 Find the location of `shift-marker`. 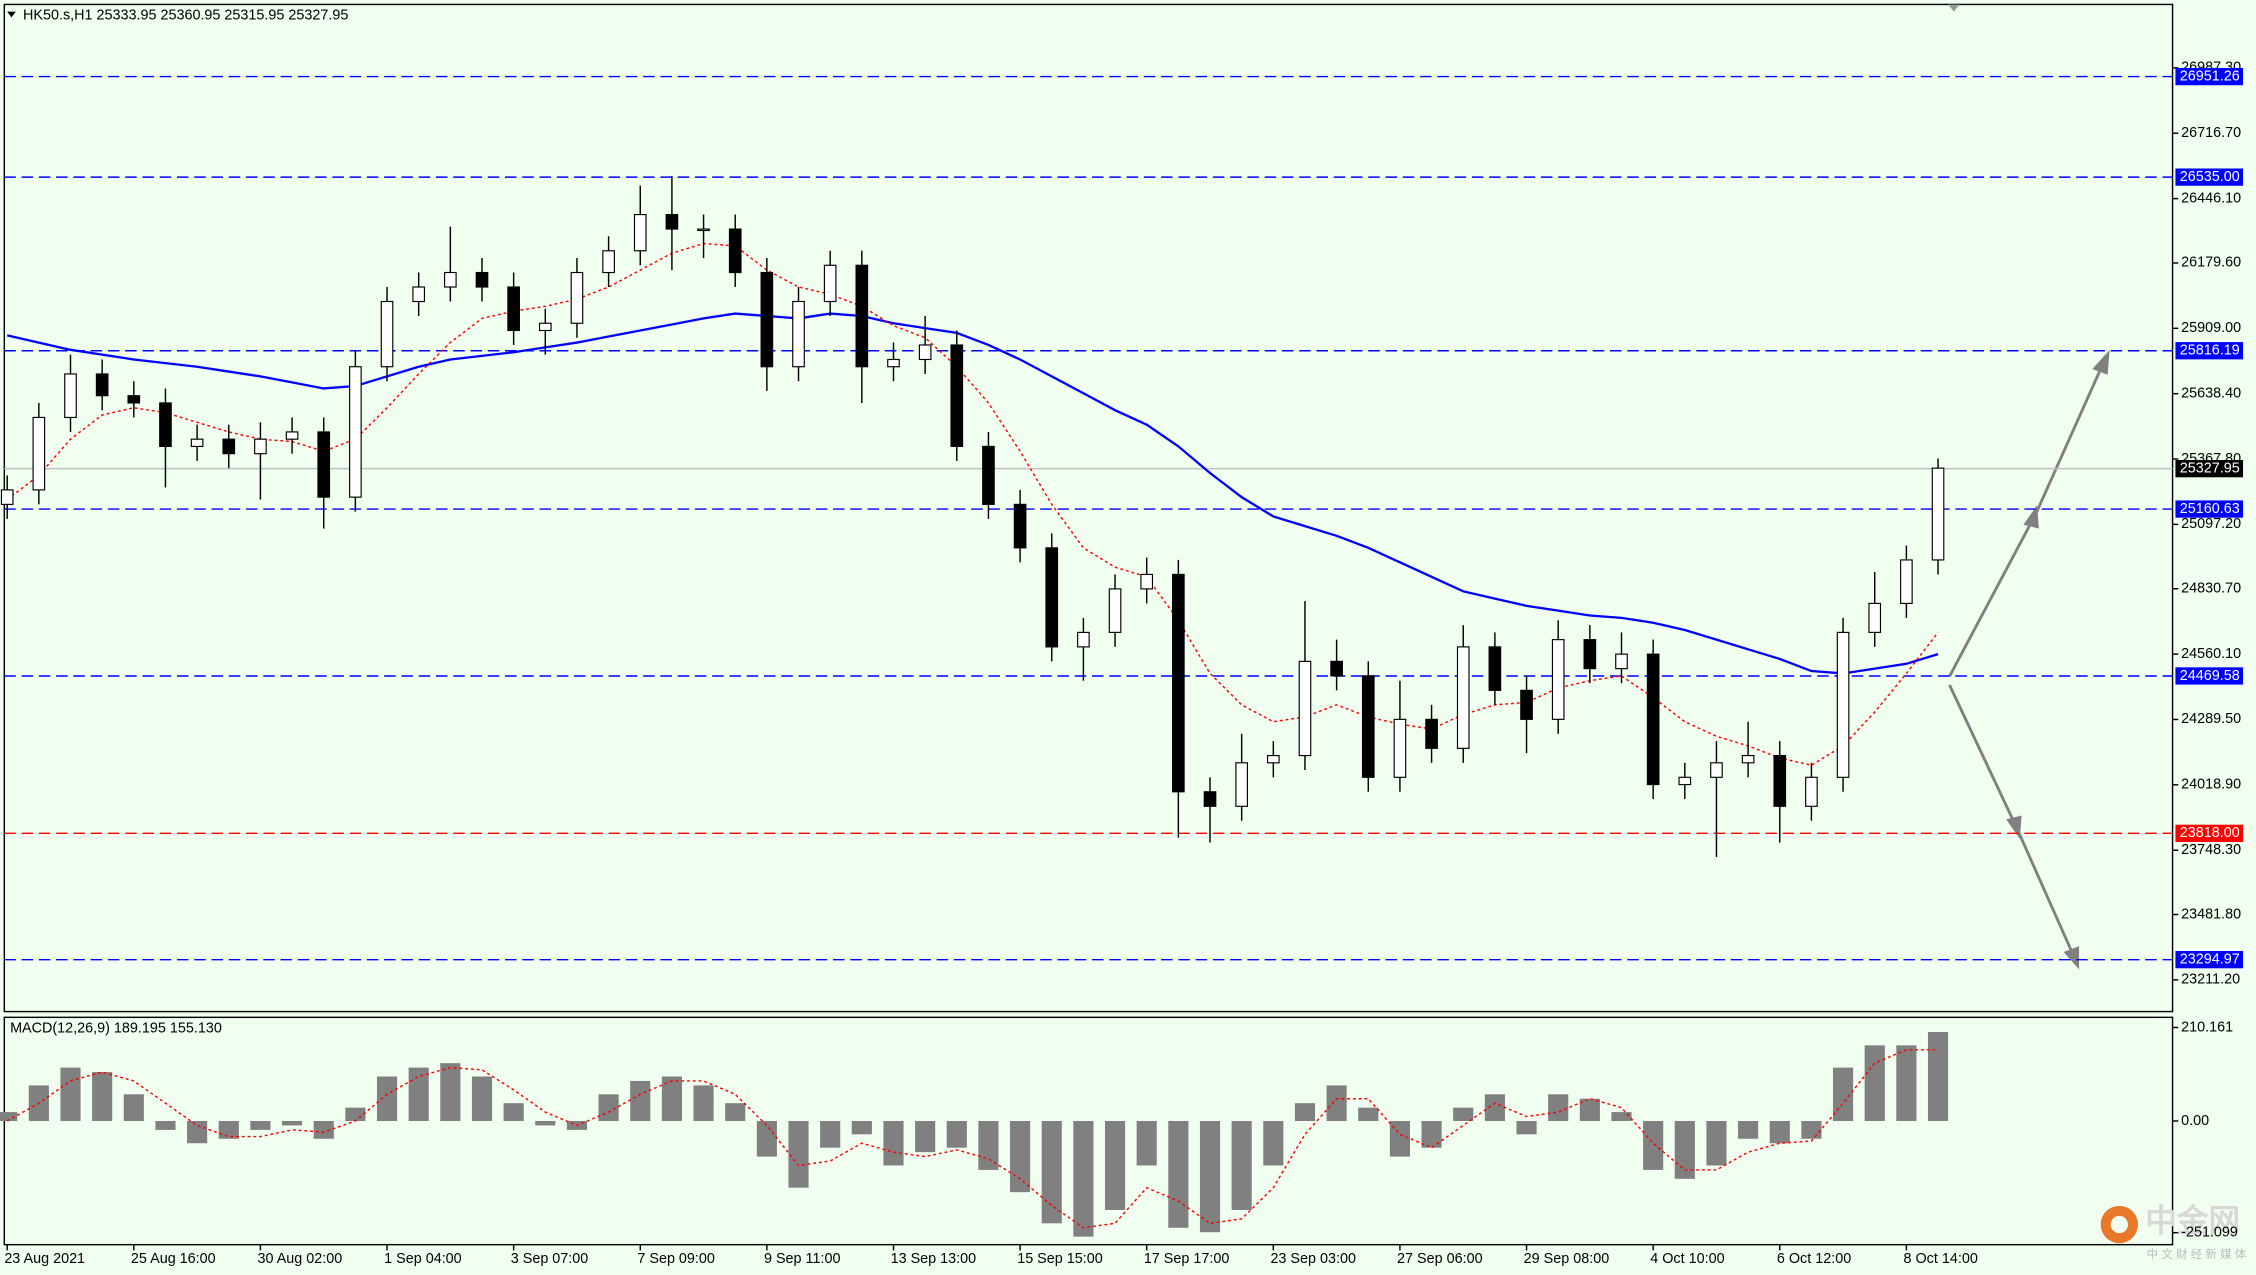

shift-marker is located at coordinates (1954, 8).